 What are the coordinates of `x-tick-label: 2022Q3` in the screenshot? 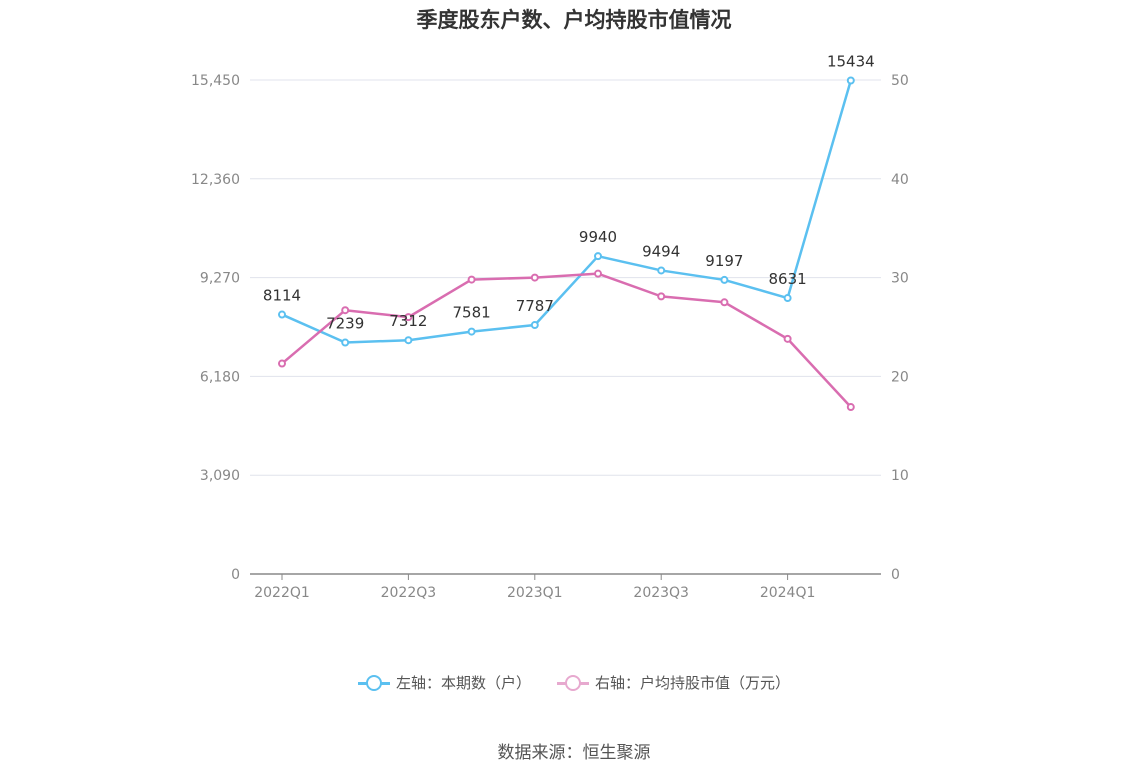 It's located at (409, 593).